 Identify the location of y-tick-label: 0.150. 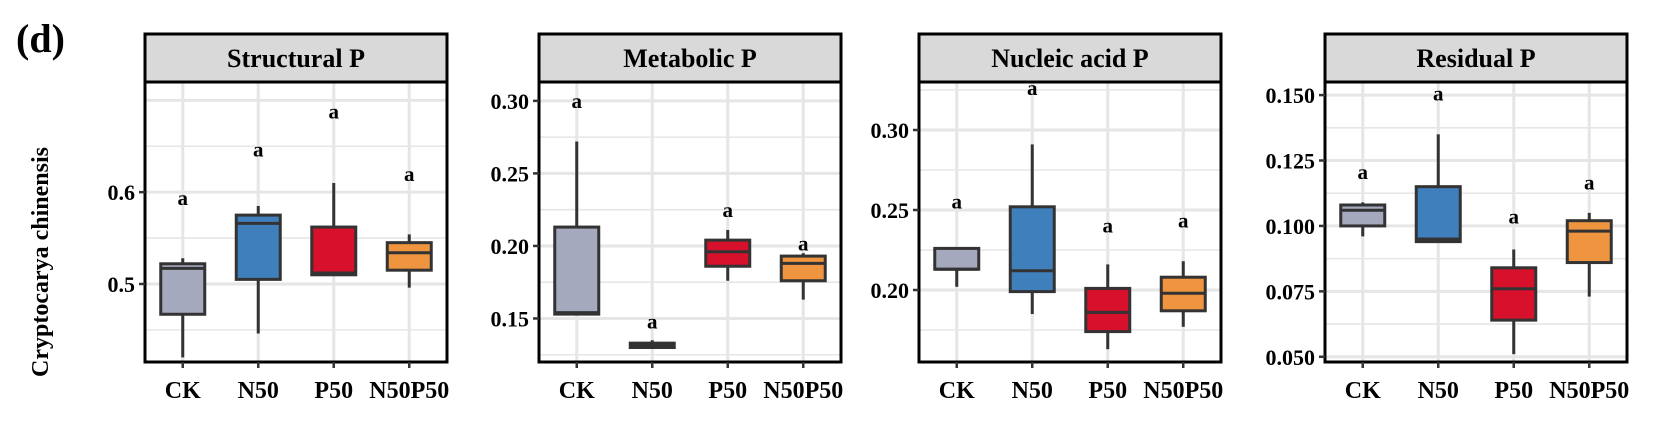
(1291, 95).